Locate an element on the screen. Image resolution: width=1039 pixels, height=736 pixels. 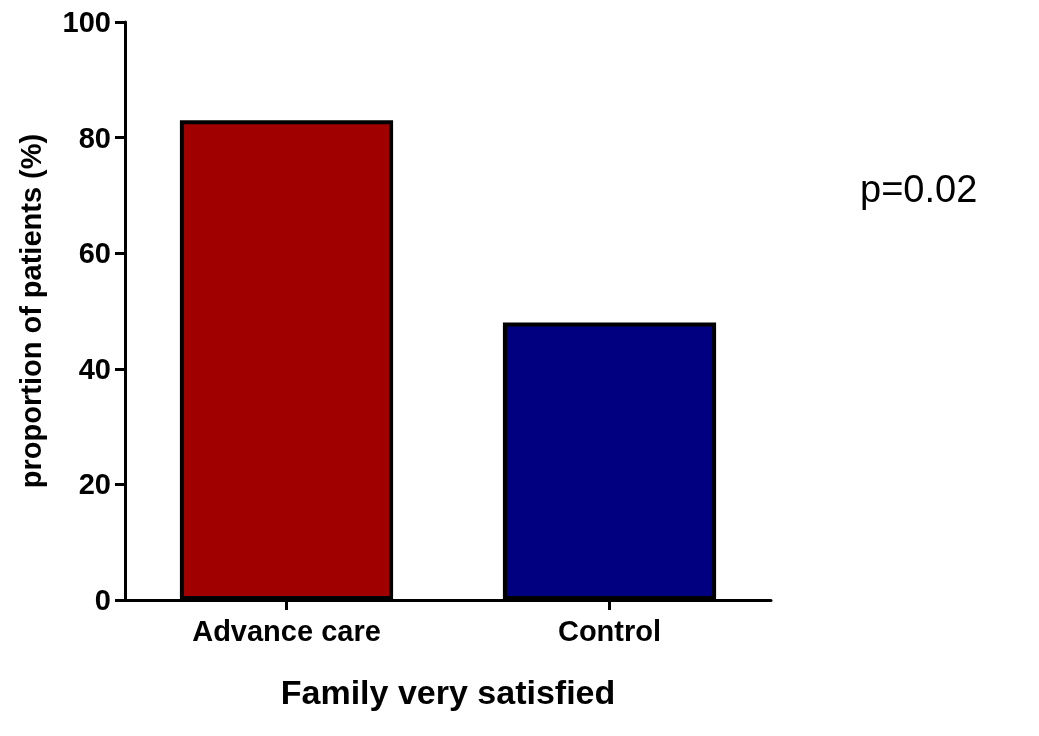
y-tick-label: 20 is located at coordinates (94, 484).